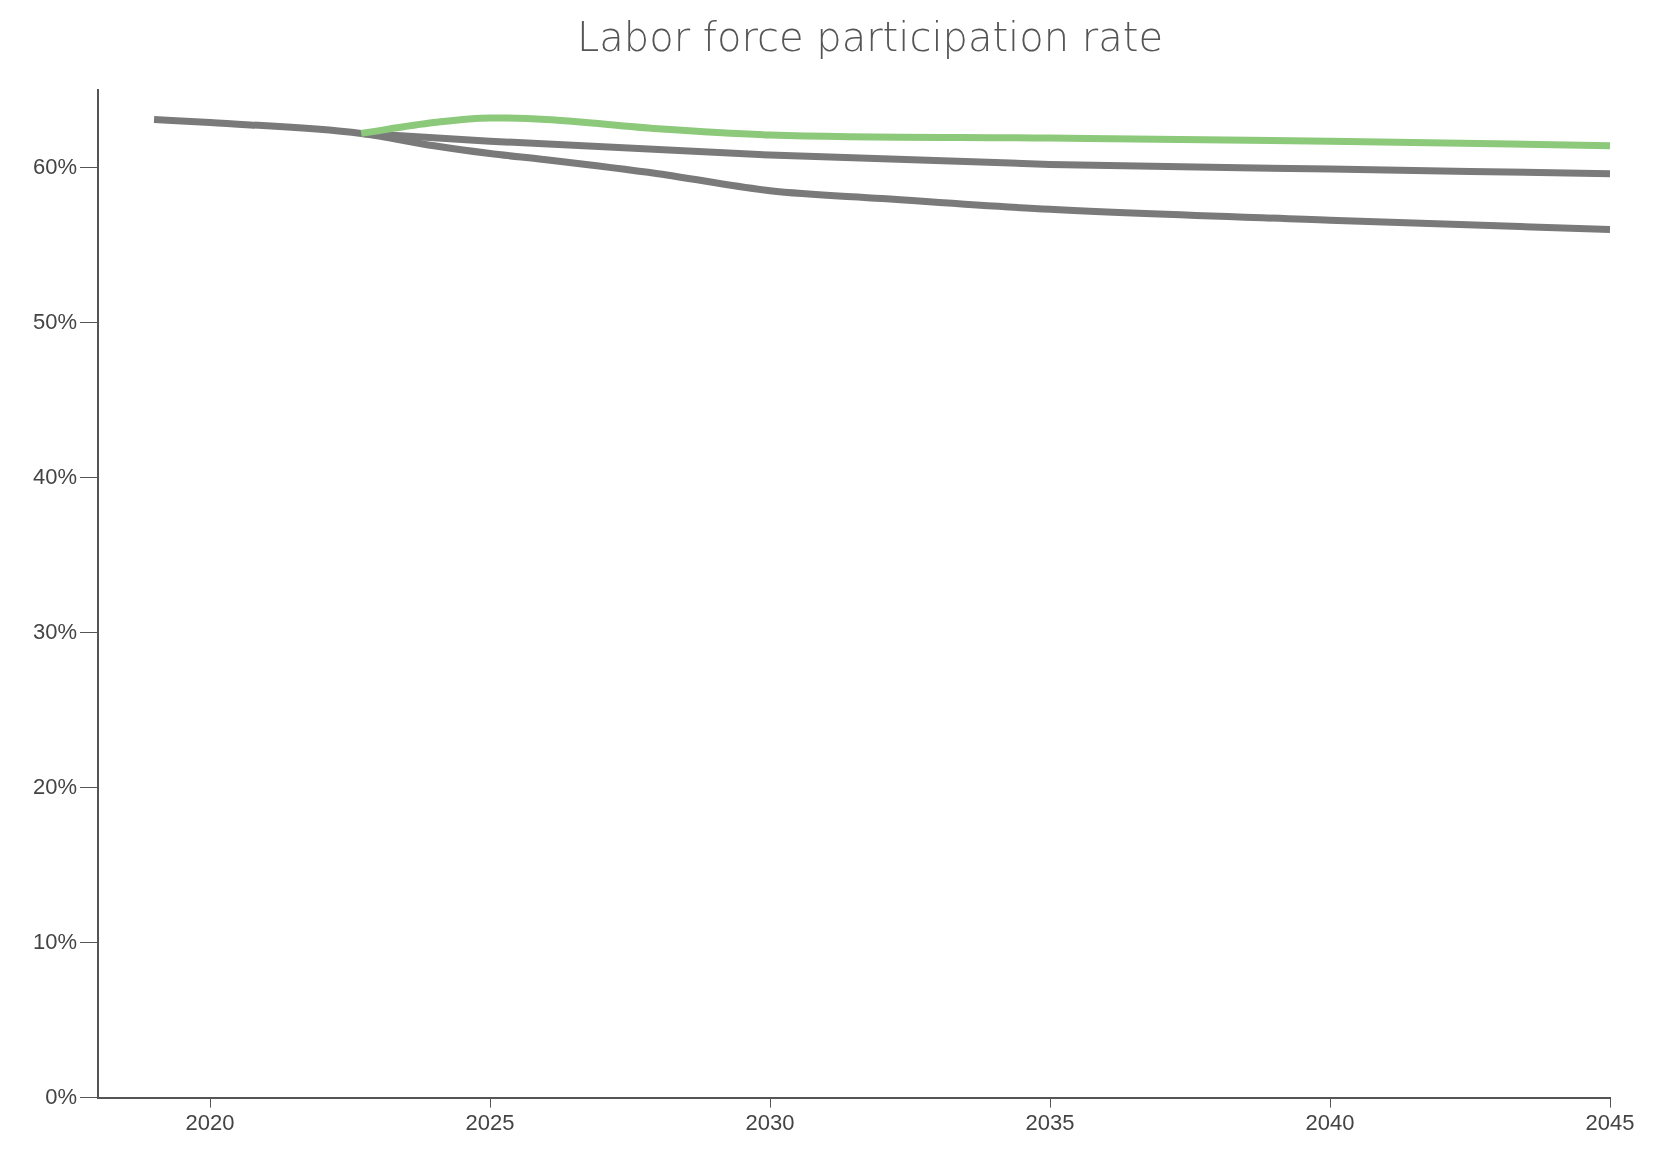  Describe the element at coordinates (1050, 1122) in the screenshot. I see `x-tick-label: 2035` at that location.